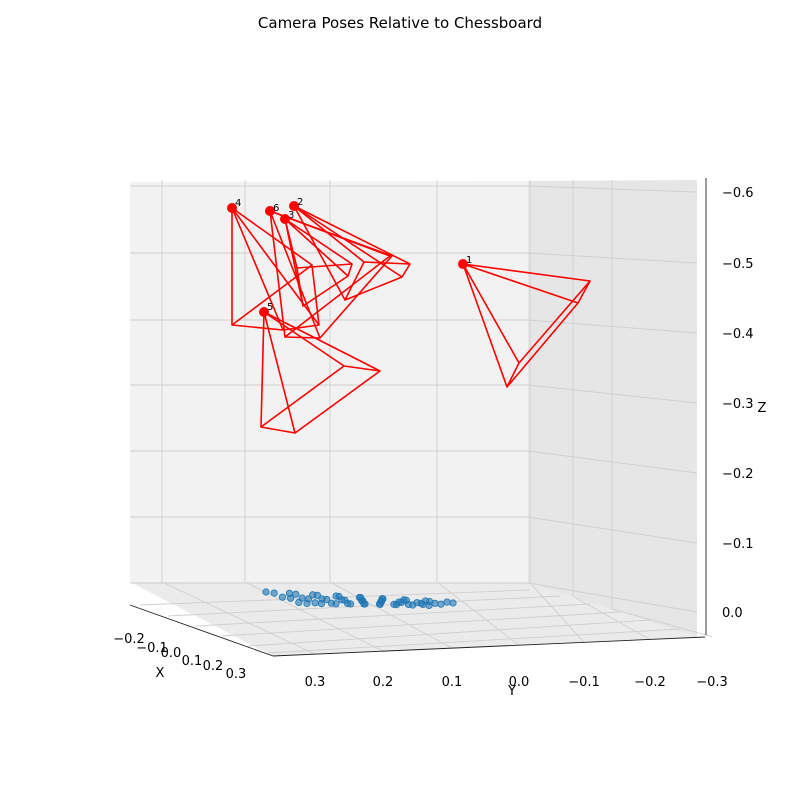 Image resolution: width=800 pixels, height=800 pixels. What do you see at coordinates (315, 682) in the screenshot?
I see `y-tick-label: 0.3` at bounding box center [315, 682].